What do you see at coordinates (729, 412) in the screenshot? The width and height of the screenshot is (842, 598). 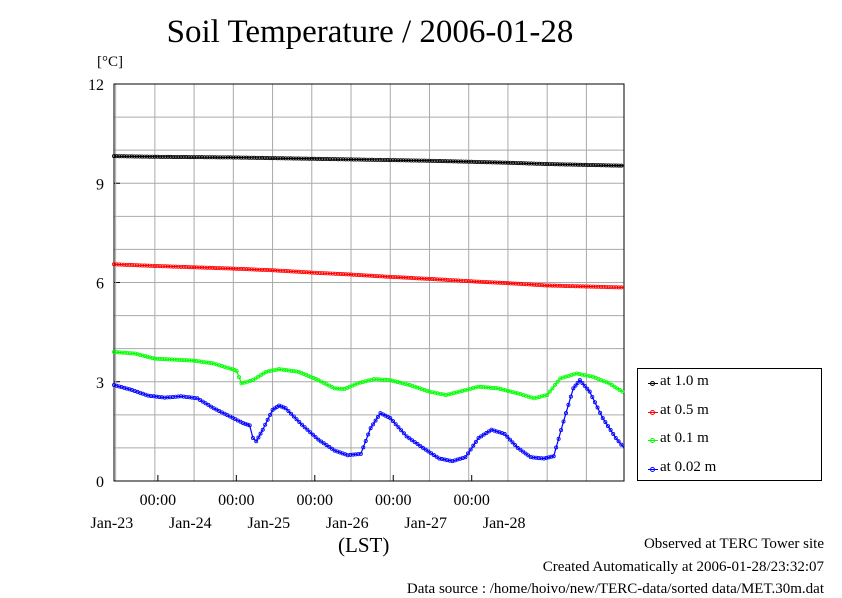 I see `legend-item: at 0.5 m` at bounding box center [729, 412].